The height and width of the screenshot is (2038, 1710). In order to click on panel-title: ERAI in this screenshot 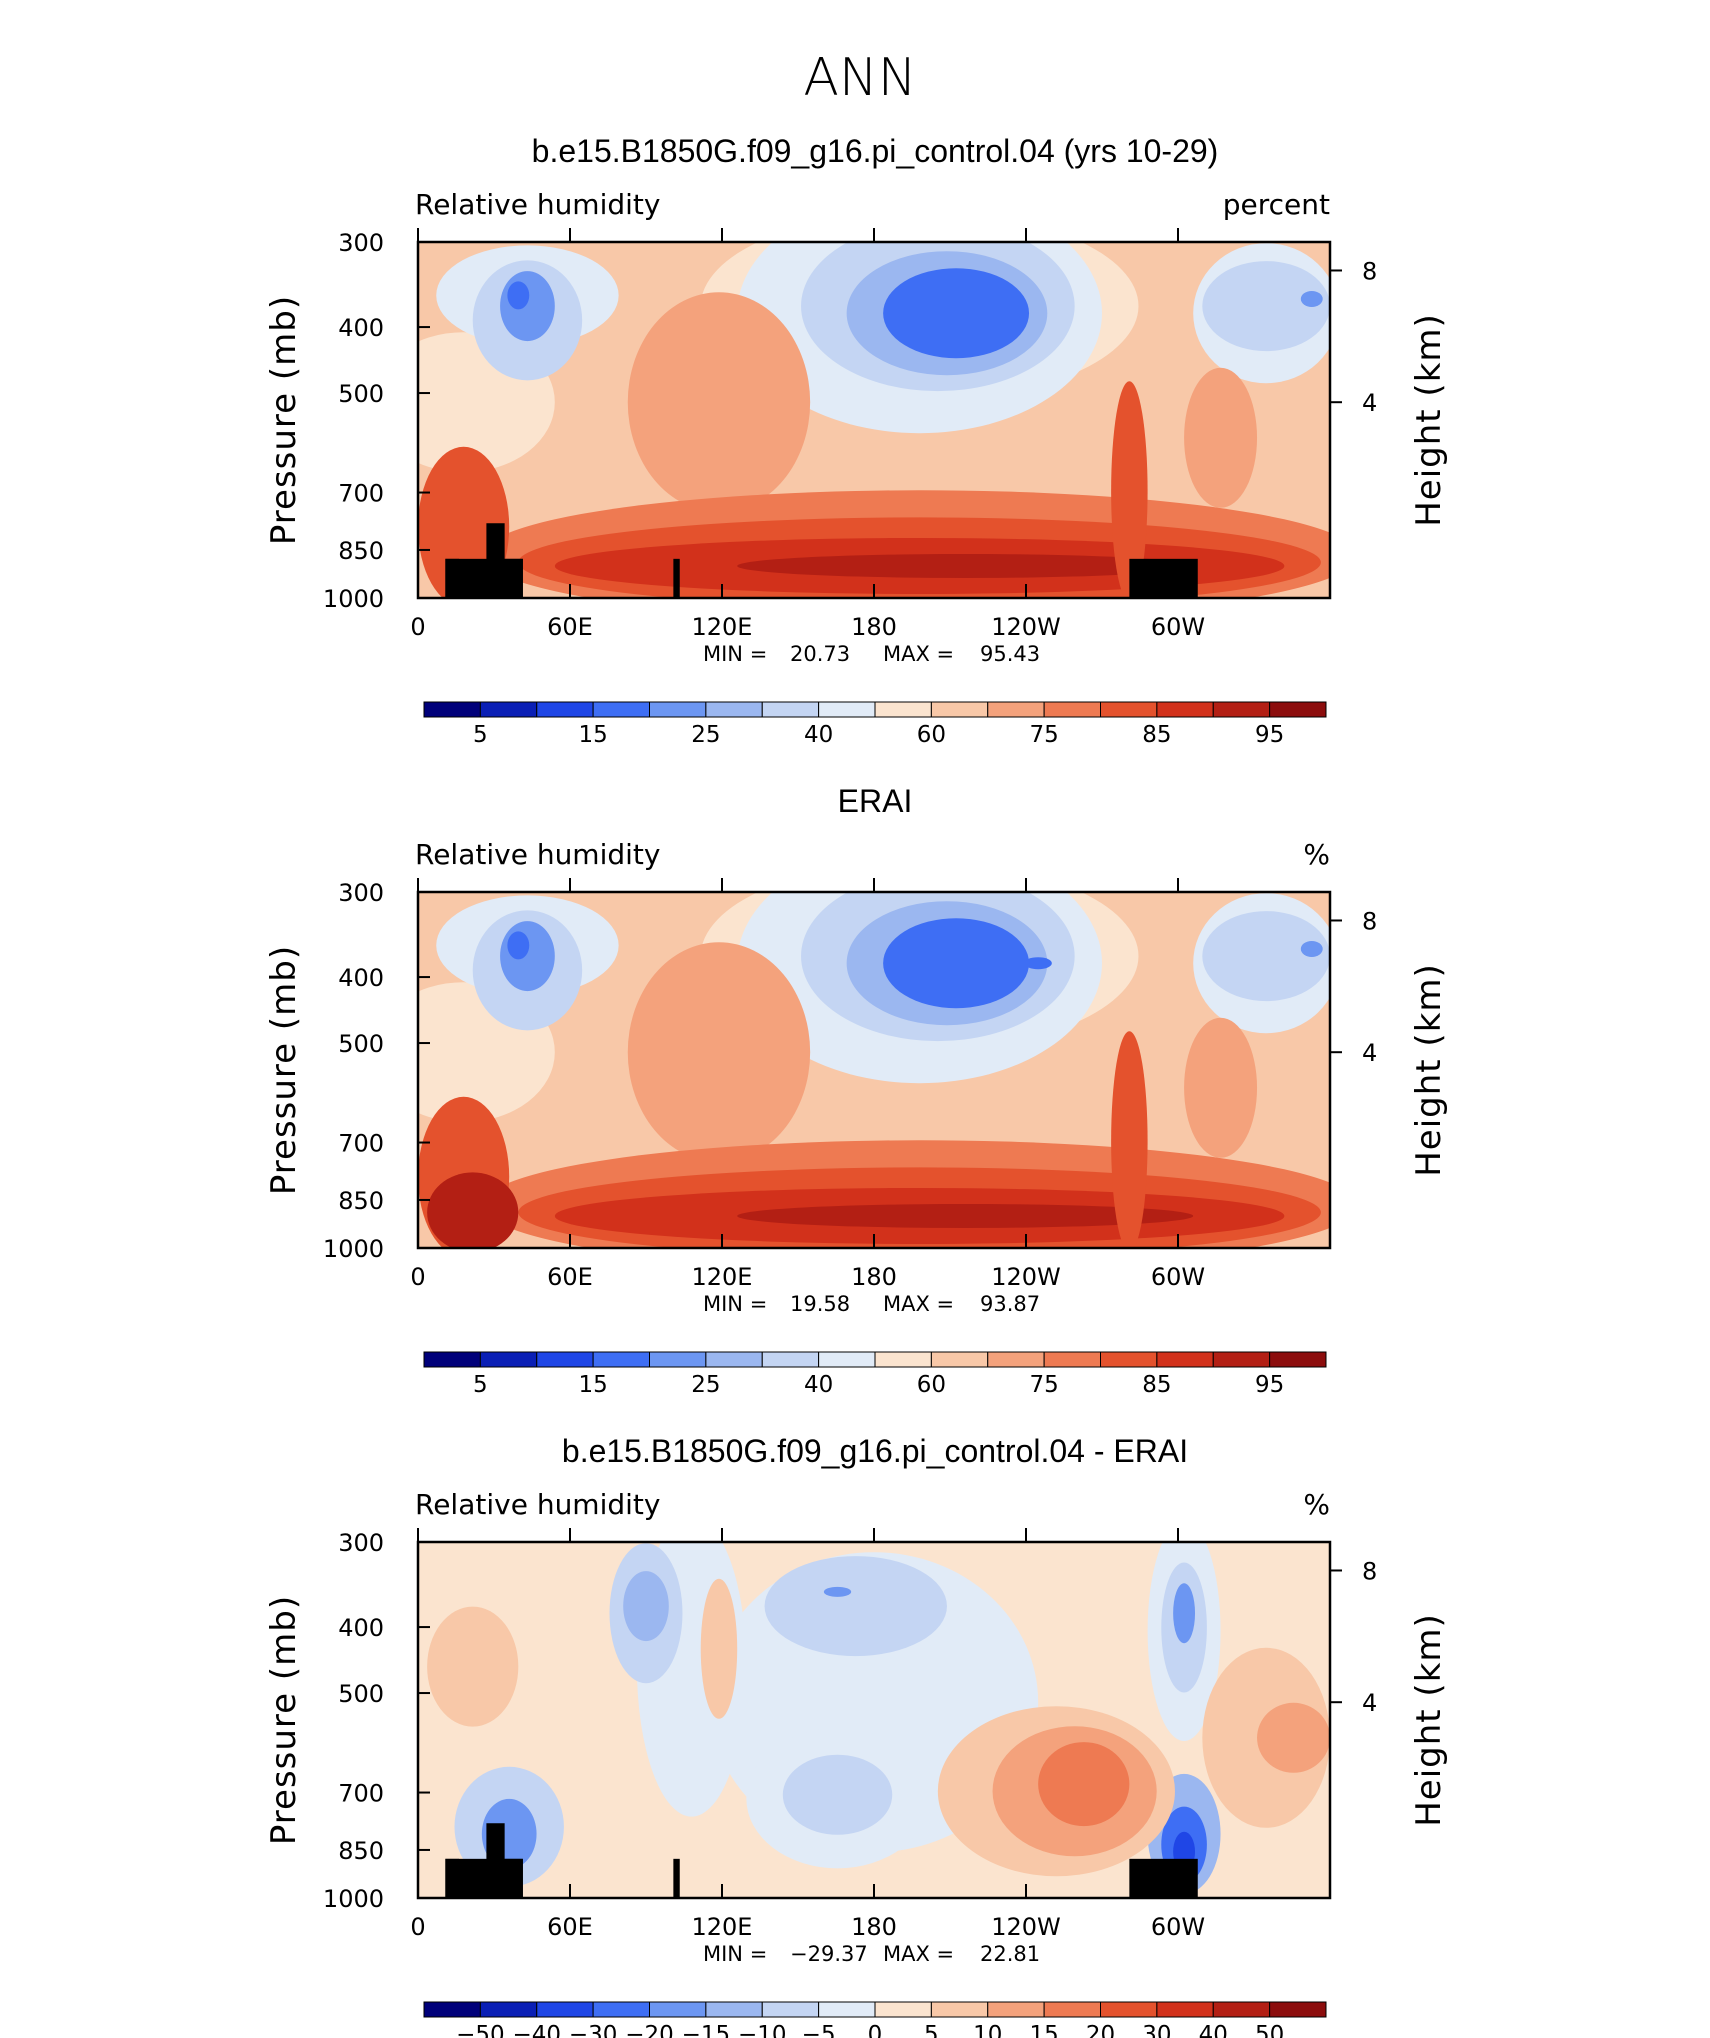, I will do `click(875, 801)`.